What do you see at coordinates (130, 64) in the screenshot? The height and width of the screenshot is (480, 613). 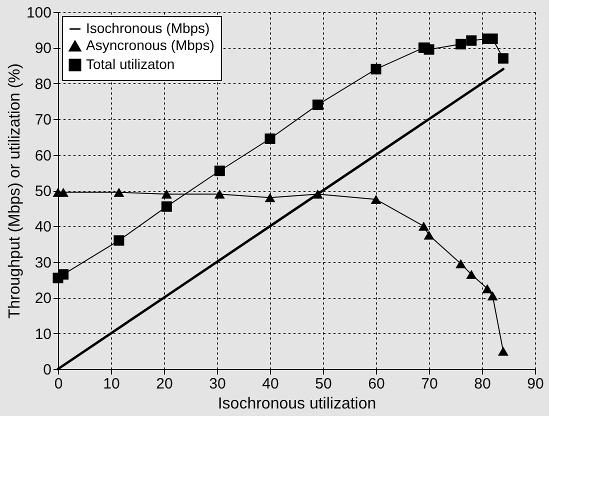 I see `legend-label: Total utilizaton` at bounding box center [130, 64].